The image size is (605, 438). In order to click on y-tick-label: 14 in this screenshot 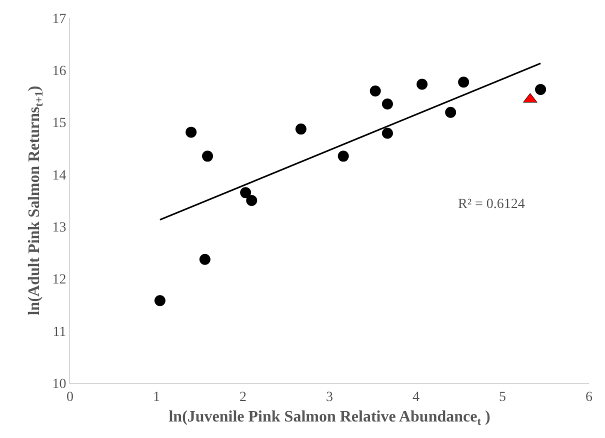, I will do `click(59, 176)`.